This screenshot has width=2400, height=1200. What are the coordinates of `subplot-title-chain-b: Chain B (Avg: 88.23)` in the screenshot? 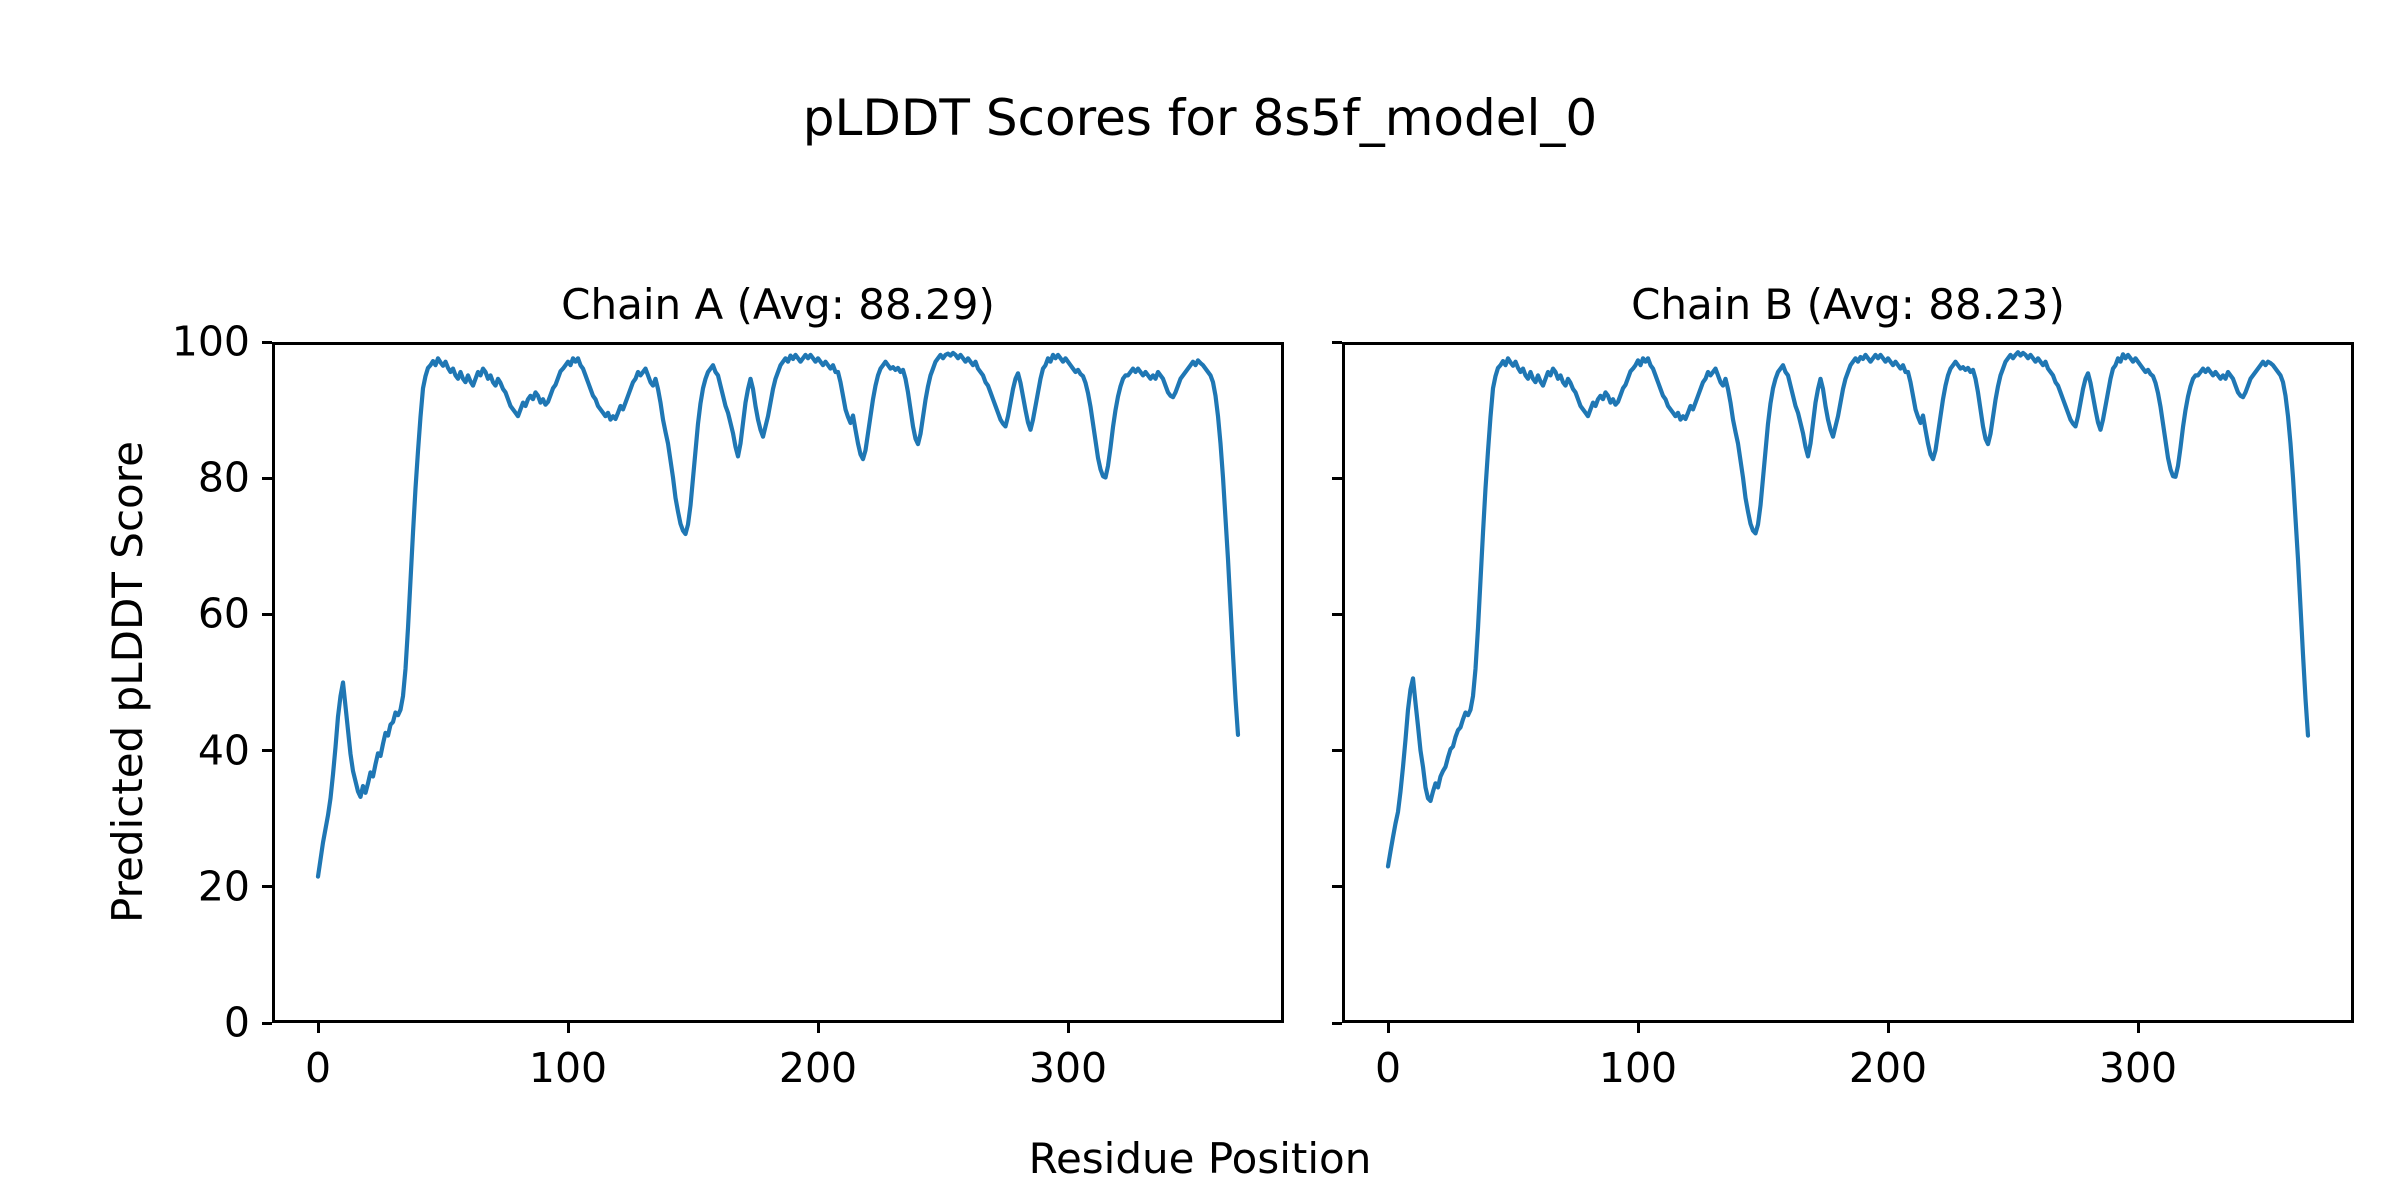 It's located at (1848, 304).